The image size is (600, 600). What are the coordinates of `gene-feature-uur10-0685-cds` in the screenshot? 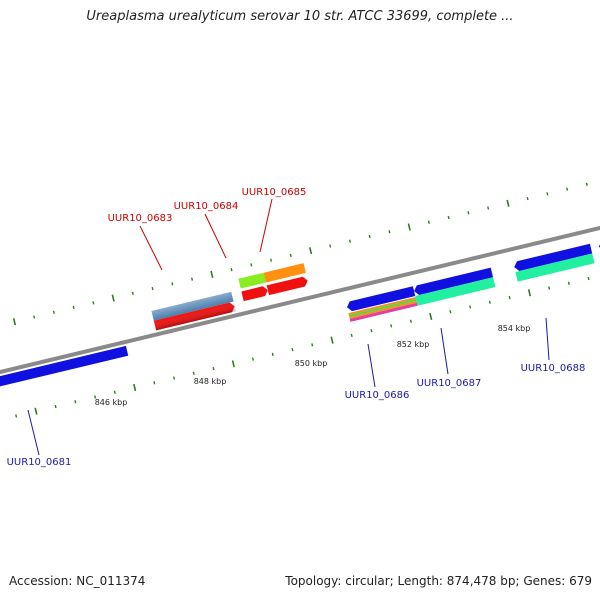 It's located at (287, 286).